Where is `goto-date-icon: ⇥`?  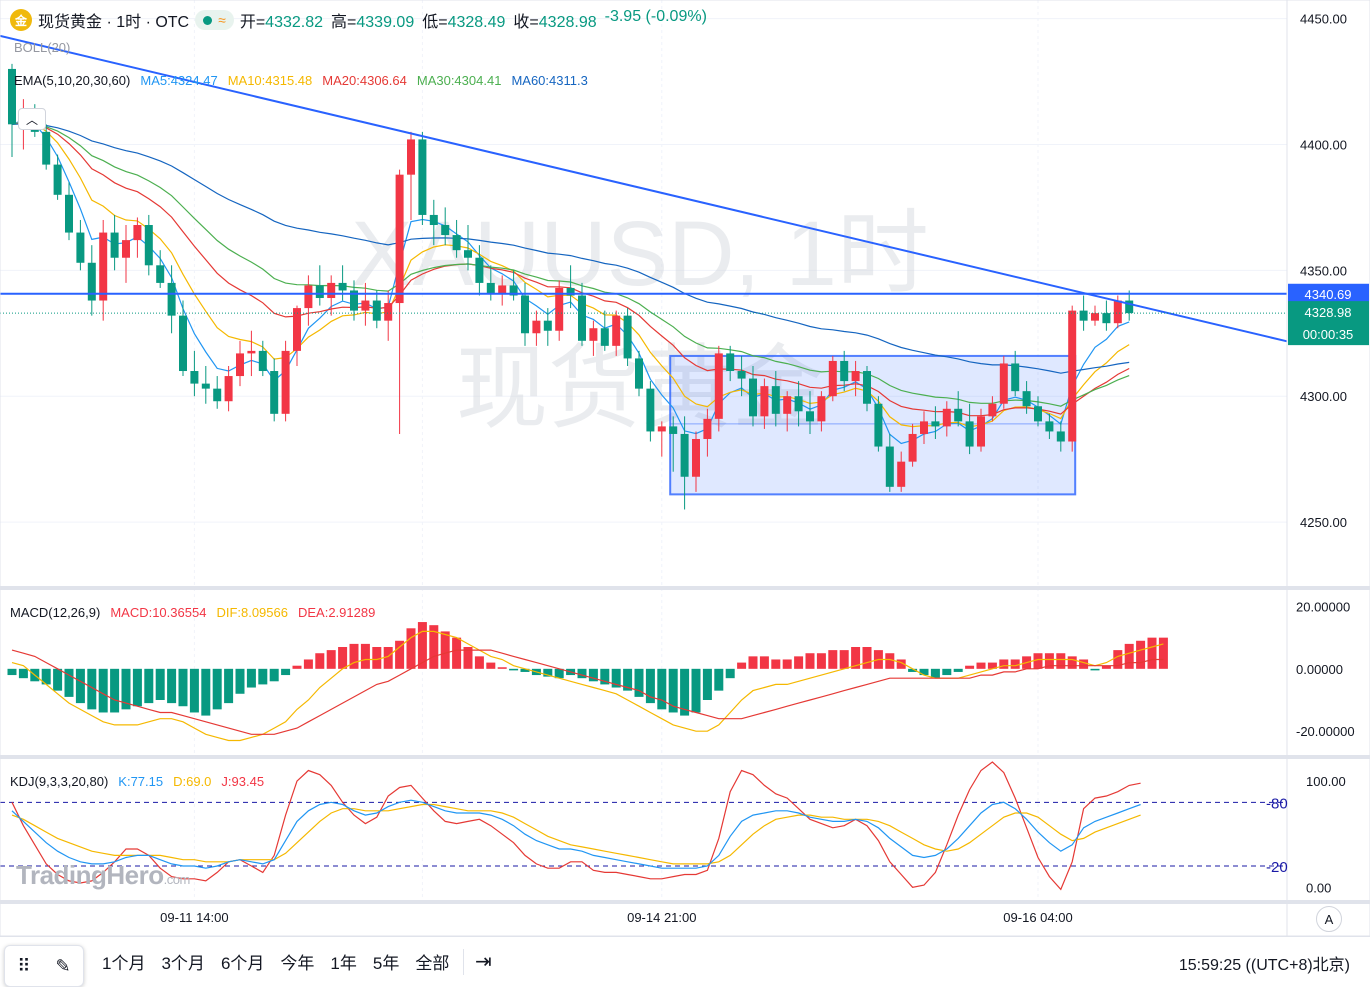 goto-date-icon: ⇥ is located at coordinates (483, 962).